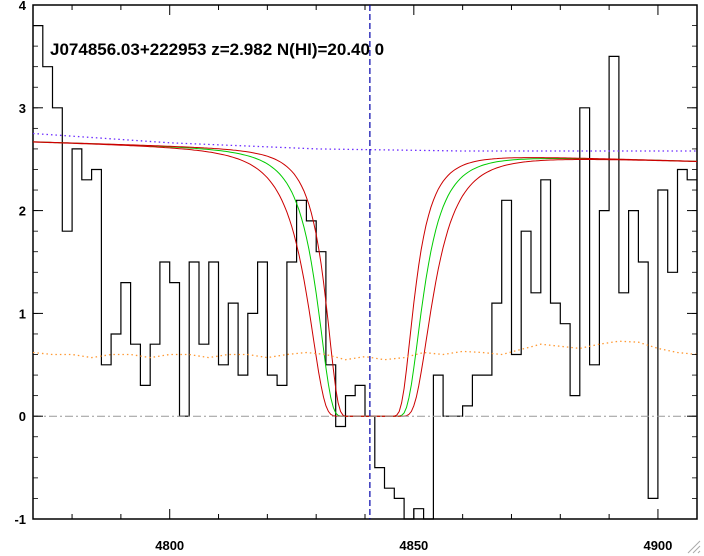  What do you see at coordinates (217, 49) in the screenshot?
I see `chart-title: J074856.03+222953 z=2.982 N(HI)=20.40 0` at bounding box center [217, 49].